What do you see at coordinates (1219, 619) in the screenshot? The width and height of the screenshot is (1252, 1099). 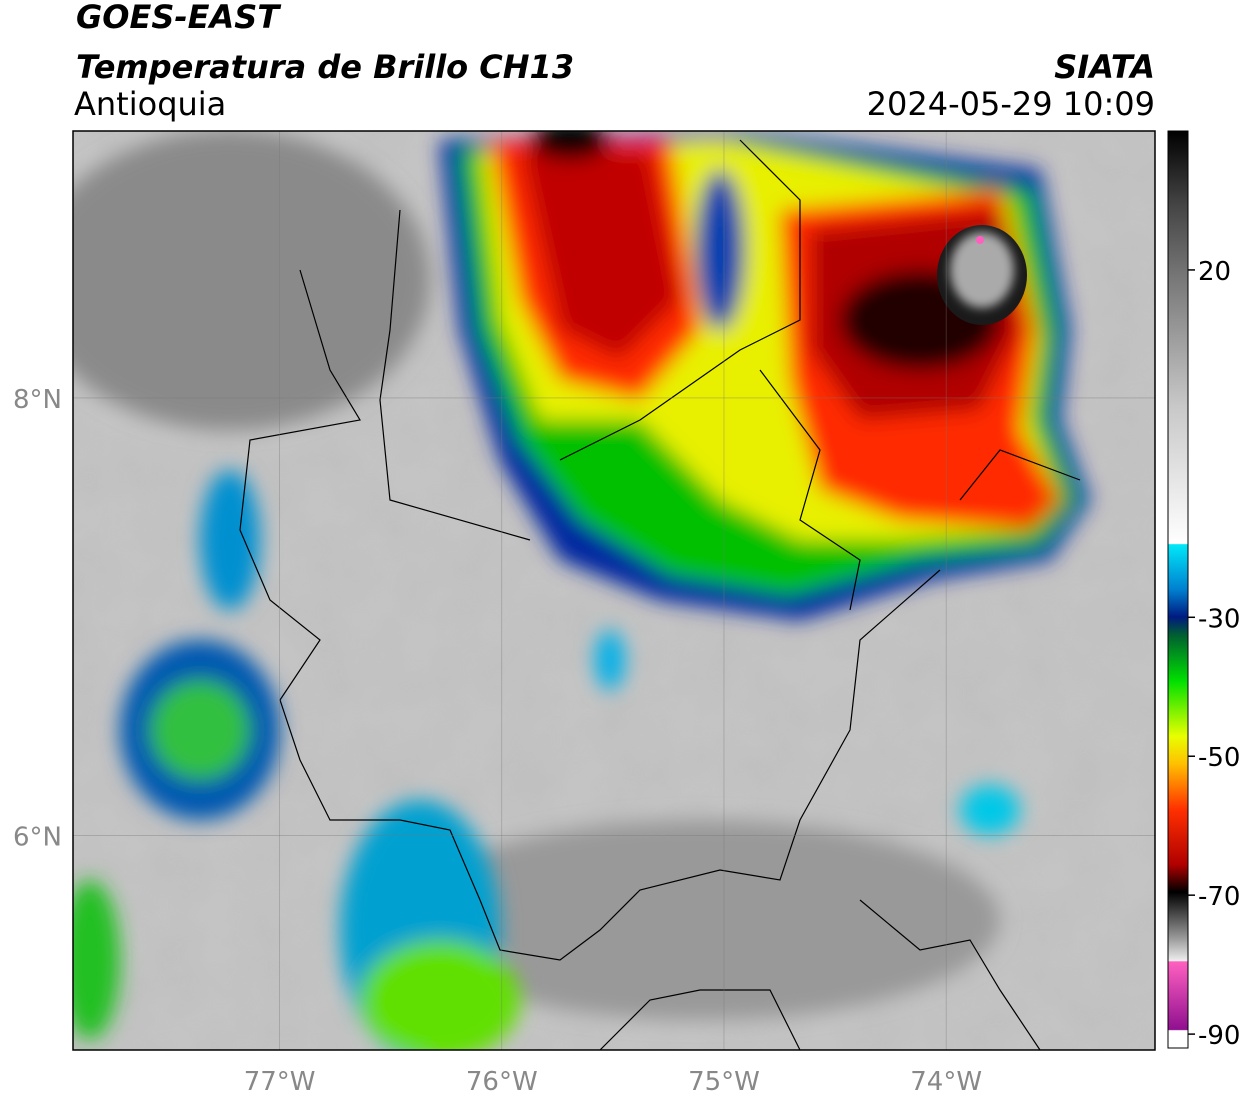 I see `colorbar-tick-label: -30` at bounding box center [1219, 619].